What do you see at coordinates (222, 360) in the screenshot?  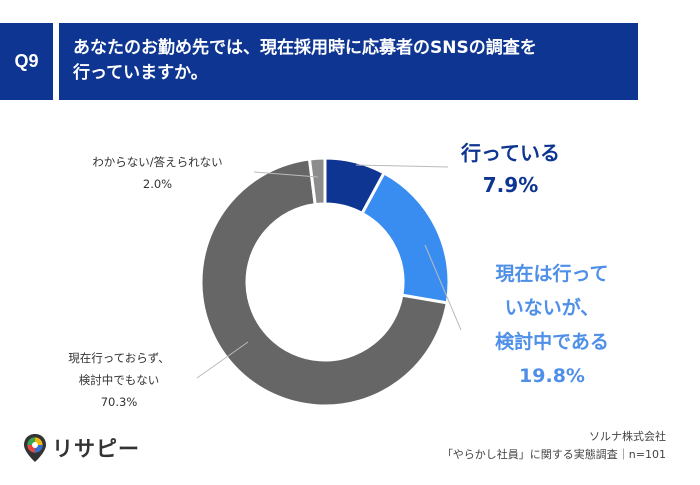 I see `leader-line-not` at bounding box center [222, 360].